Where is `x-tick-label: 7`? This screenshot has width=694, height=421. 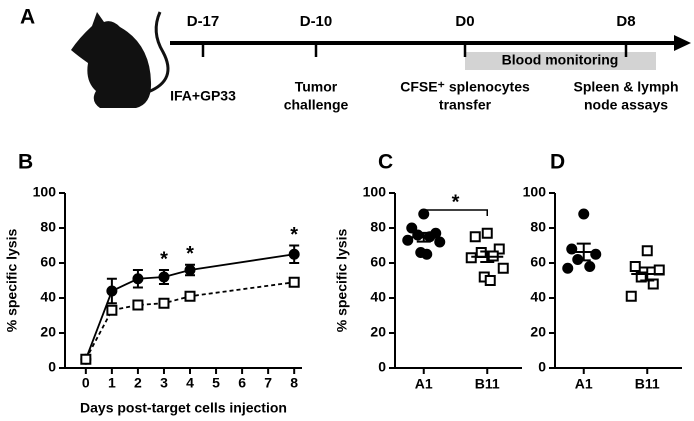 x-tick-label: 7 is located at coordinates (268, 383).